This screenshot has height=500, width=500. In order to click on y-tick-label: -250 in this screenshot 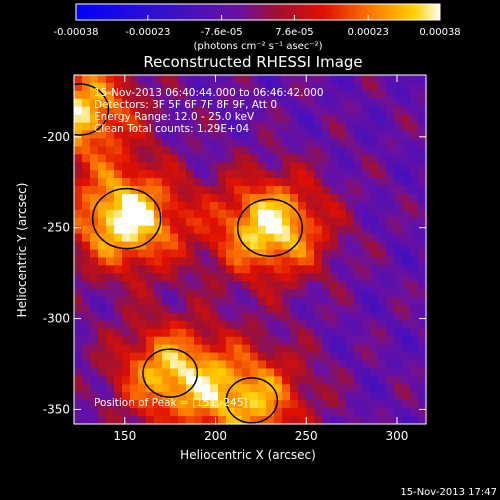, I will do `click(56, 228)`.